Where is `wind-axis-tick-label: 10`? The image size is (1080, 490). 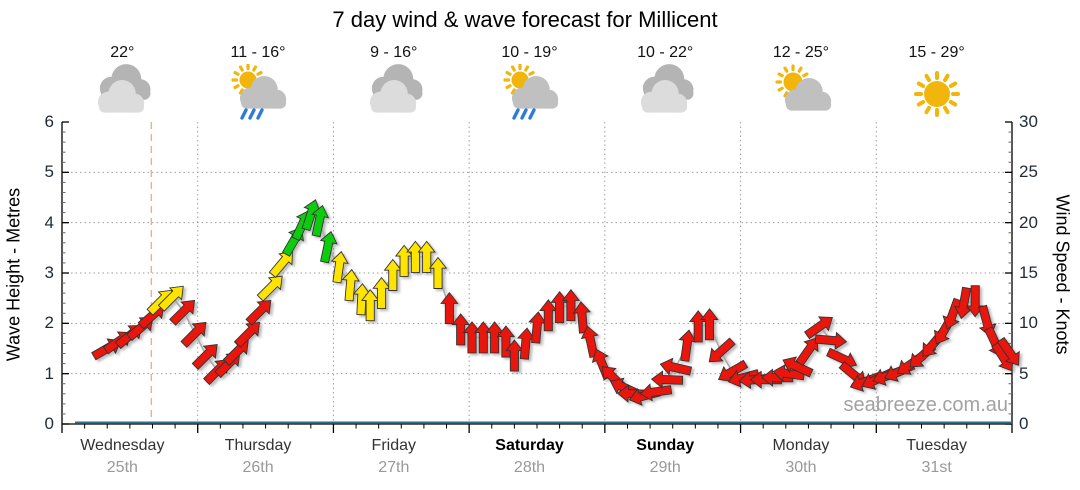
wind-axis-tick-label: 10 is located at coordinates (1028, 323).